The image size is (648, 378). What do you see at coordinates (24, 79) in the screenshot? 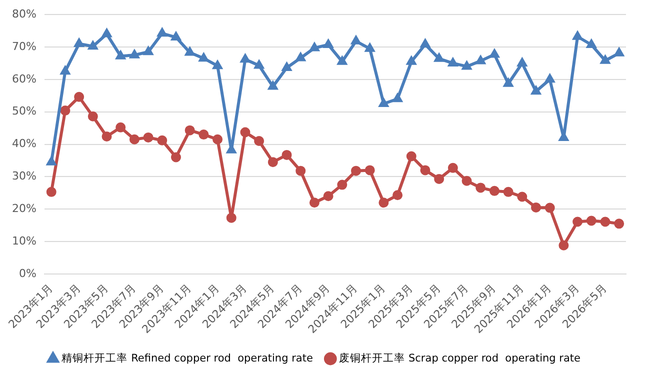
I see `y-tick-label: 60%` at bounding box center [24, 79].